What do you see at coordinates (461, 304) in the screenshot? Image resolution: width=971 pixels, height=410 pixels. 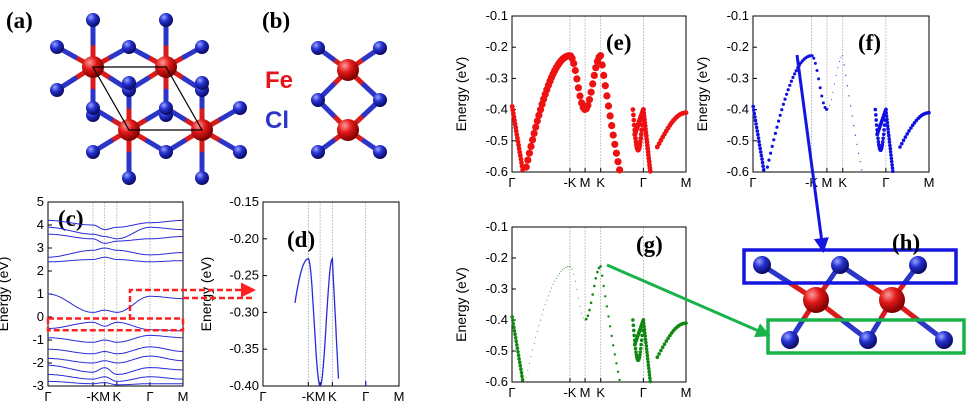 I see `y-axis-title: Energy (eV)` at bounding box center [461, 304].